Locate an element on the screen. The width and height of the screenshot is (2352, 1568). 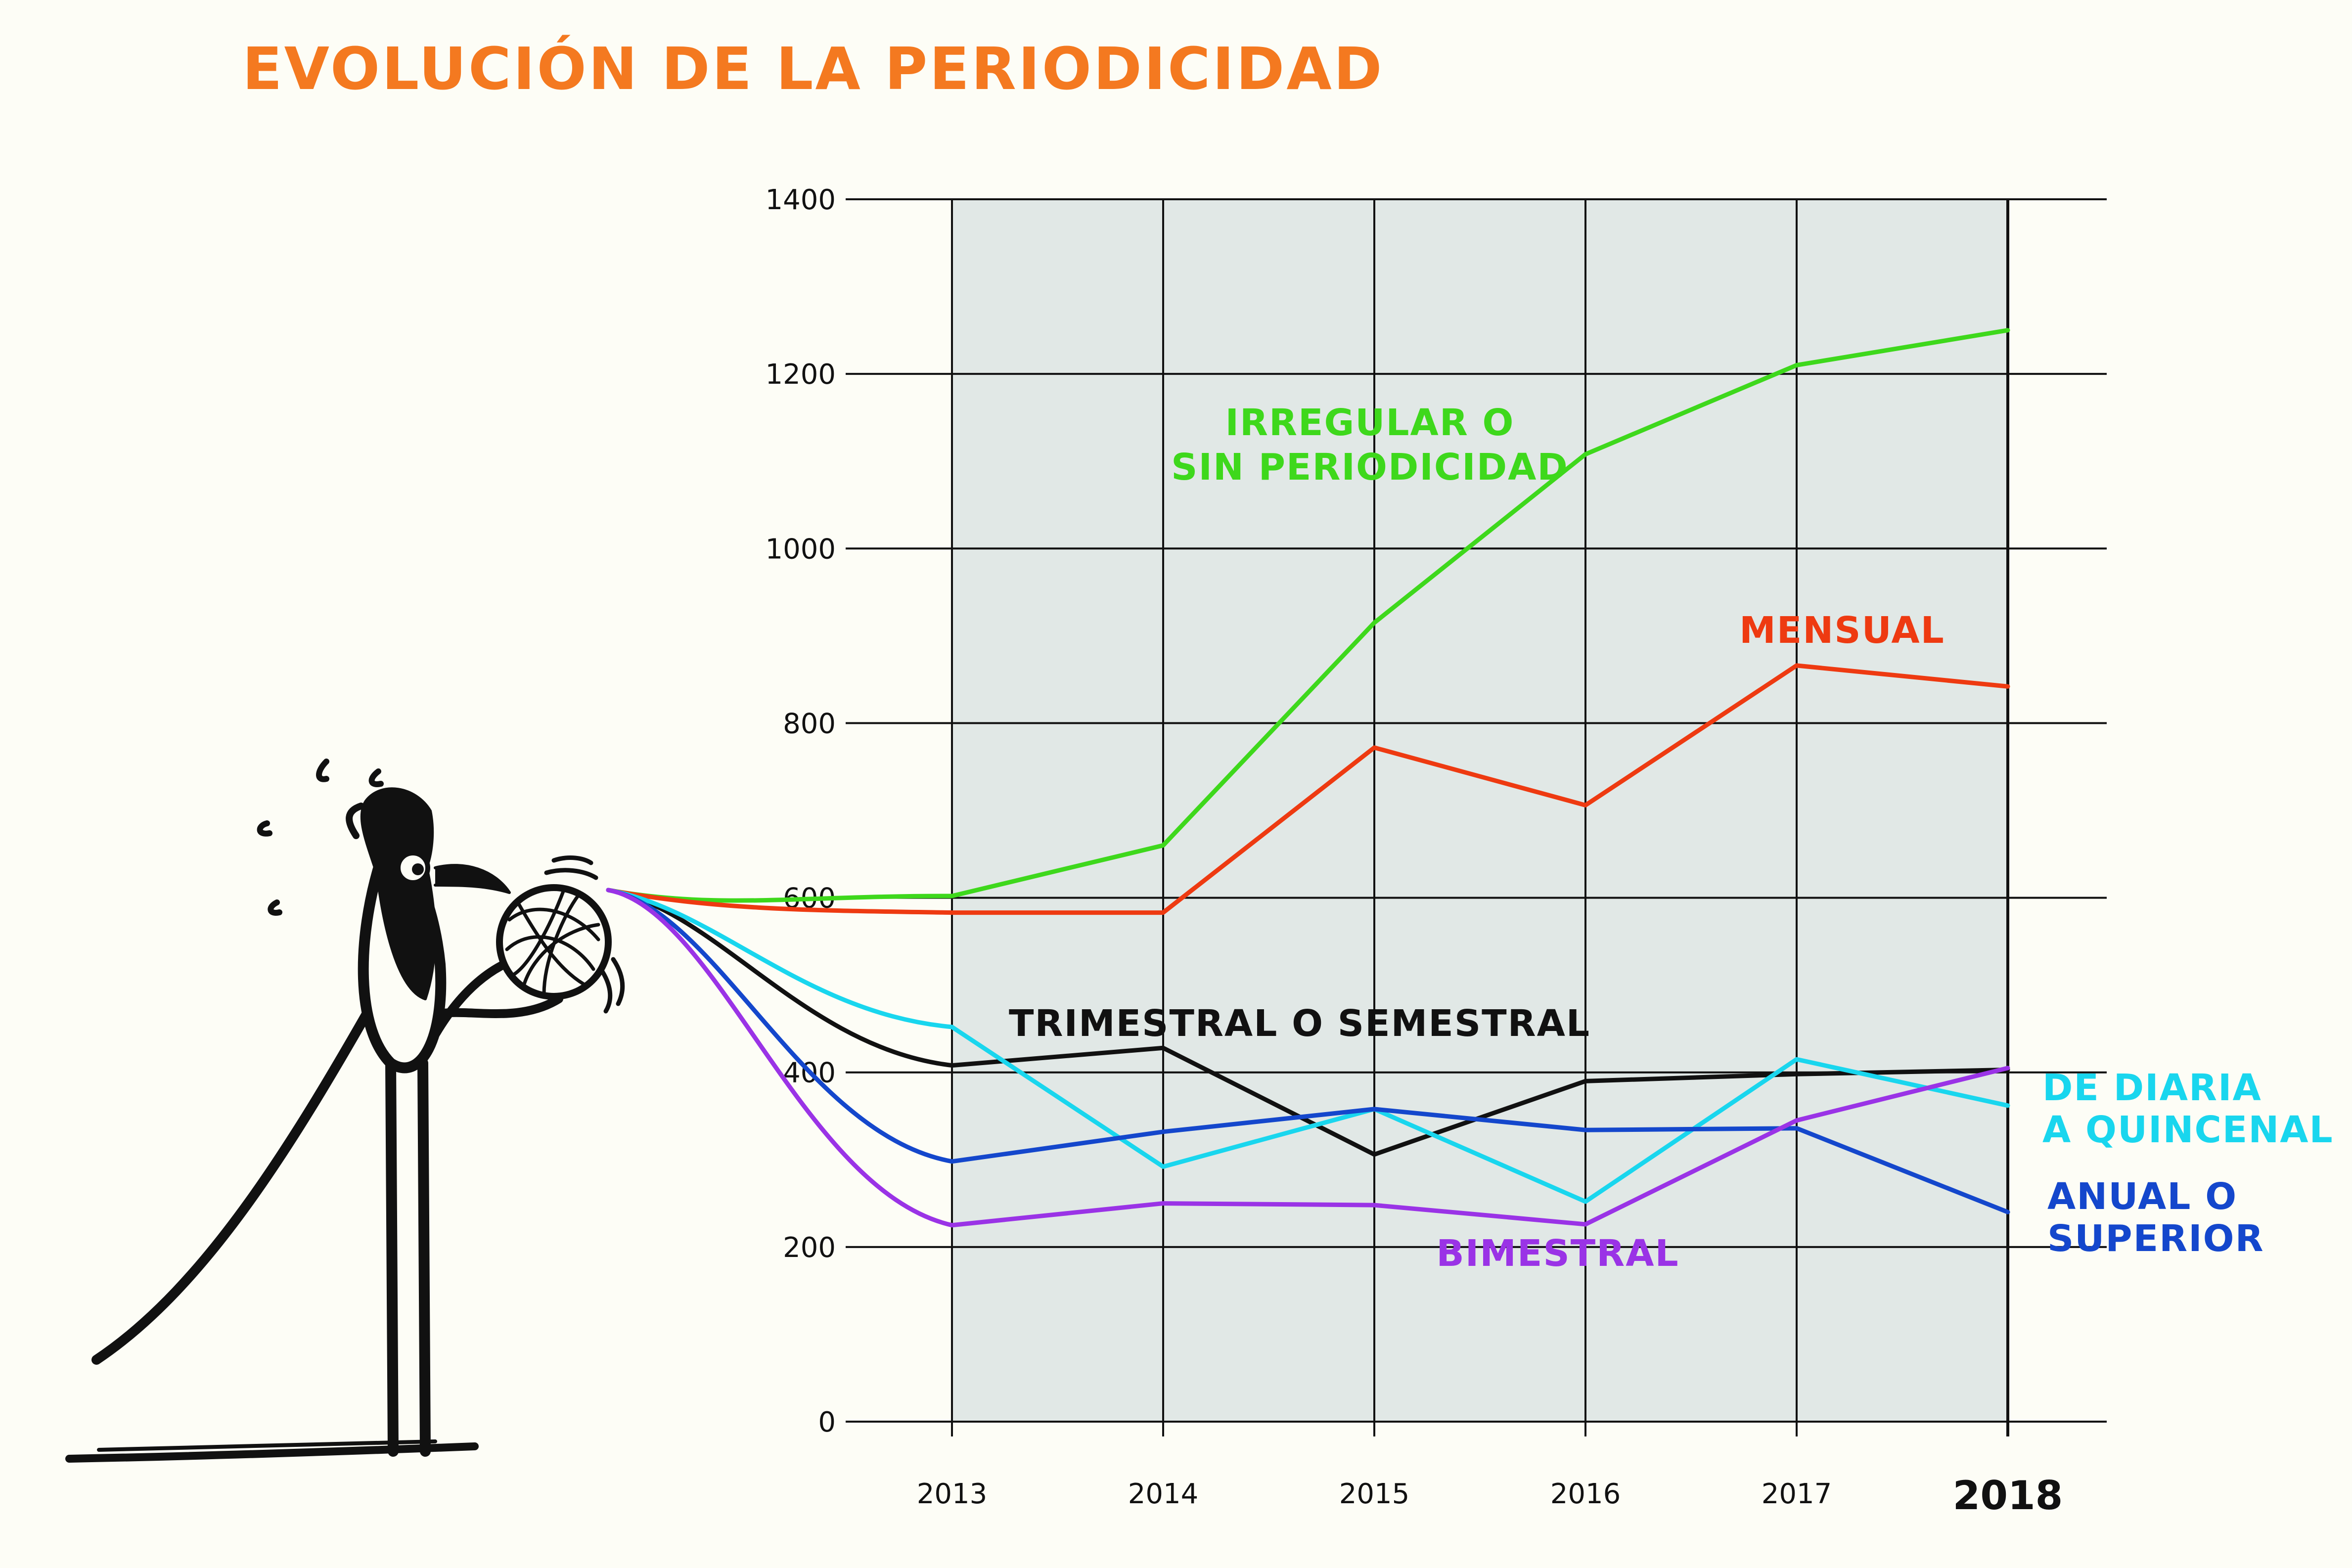
bird-winding-yarn-icon is located at coordinates (345, 1111).